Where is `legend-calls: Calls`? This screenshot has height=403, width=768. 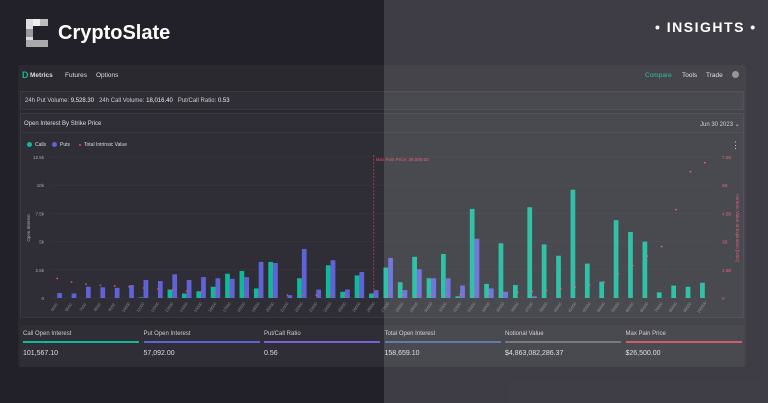
legend-calls: Calls is located at coordinates (36, 145).